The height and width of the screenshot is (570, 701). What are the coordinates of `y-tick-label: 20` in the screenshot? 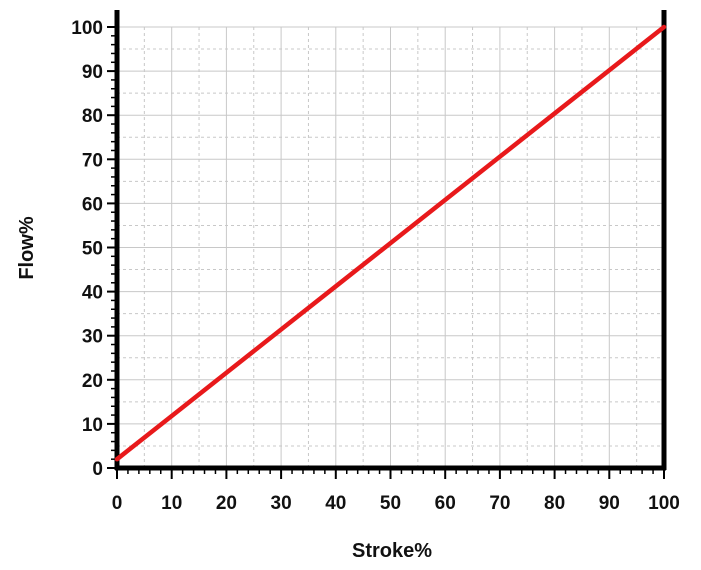 It's located at (92, 381).